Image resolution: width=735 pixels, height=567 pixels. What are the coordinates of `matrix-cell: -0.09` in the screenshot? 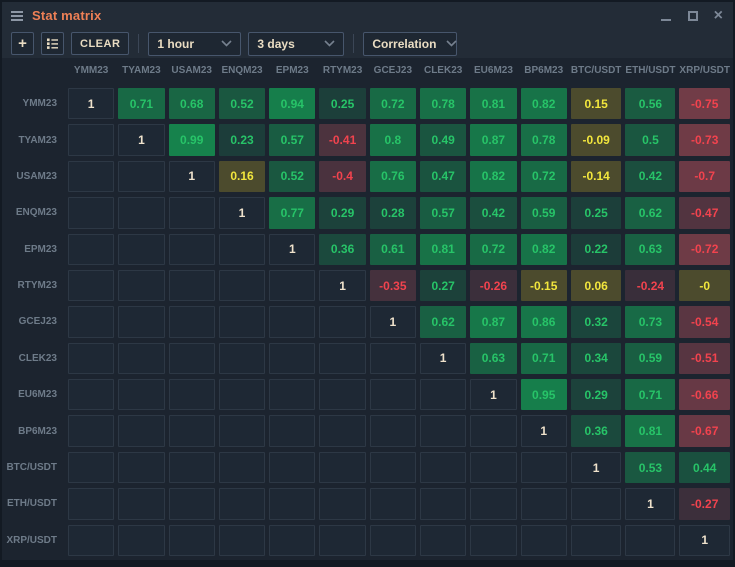 It's located at (596, 140).